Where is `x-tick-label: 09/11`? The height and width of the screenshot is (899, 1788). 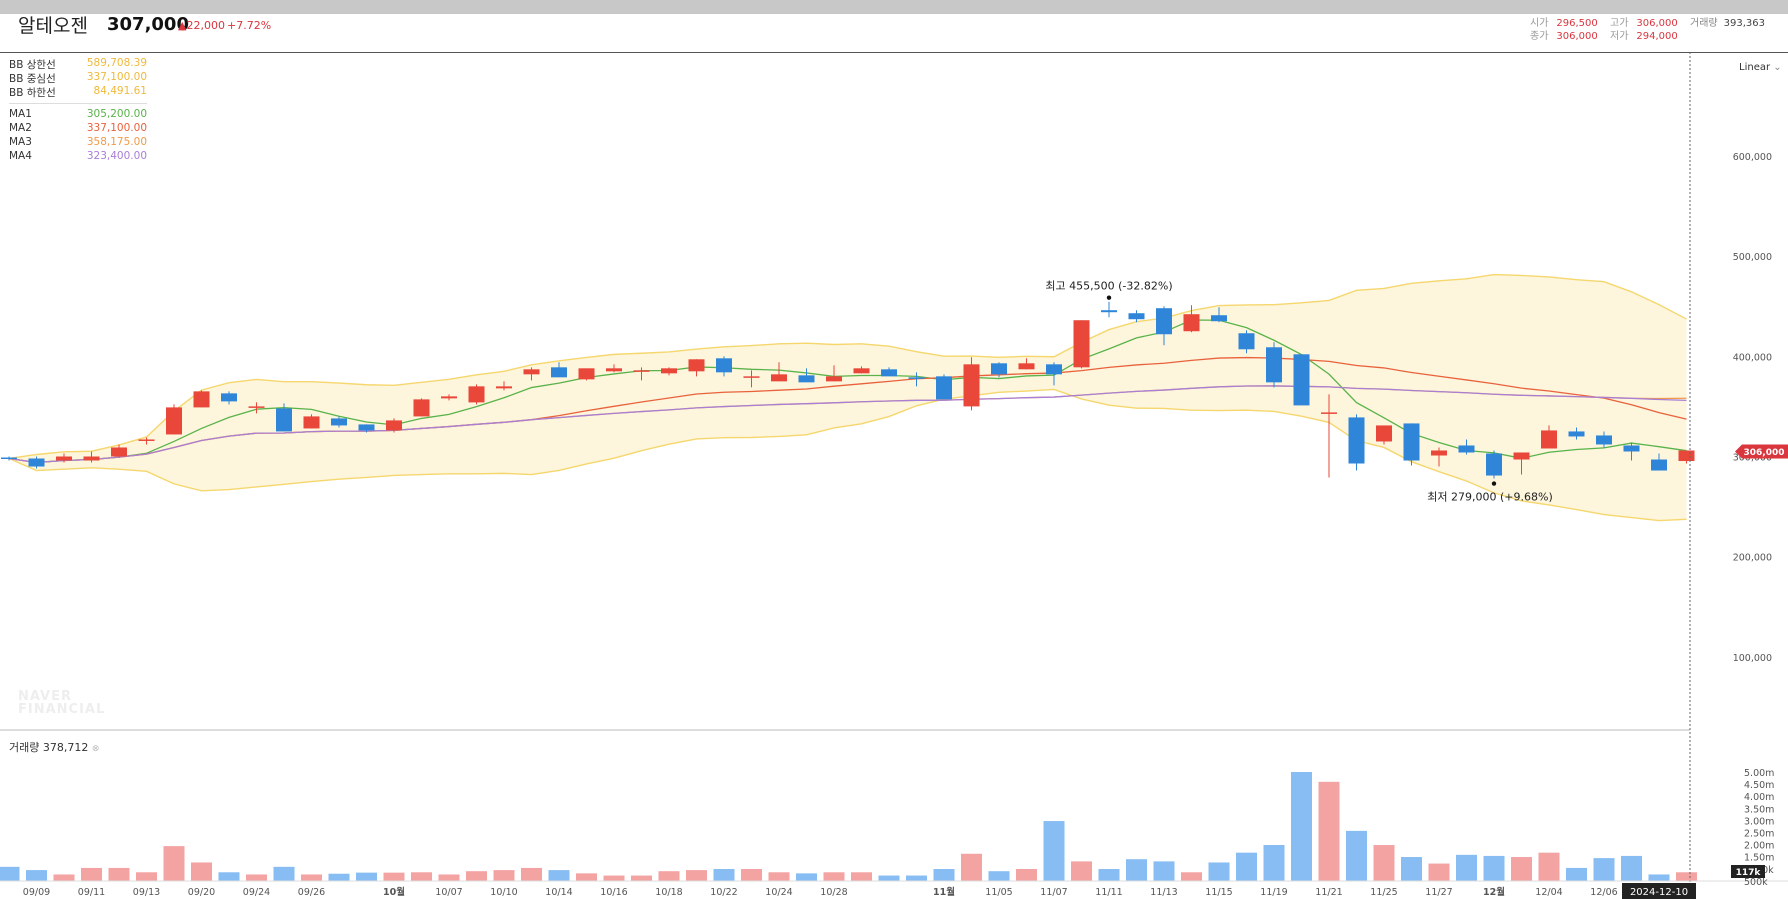
x-tick-label: 09/11 is located at coordinates (91, 892).